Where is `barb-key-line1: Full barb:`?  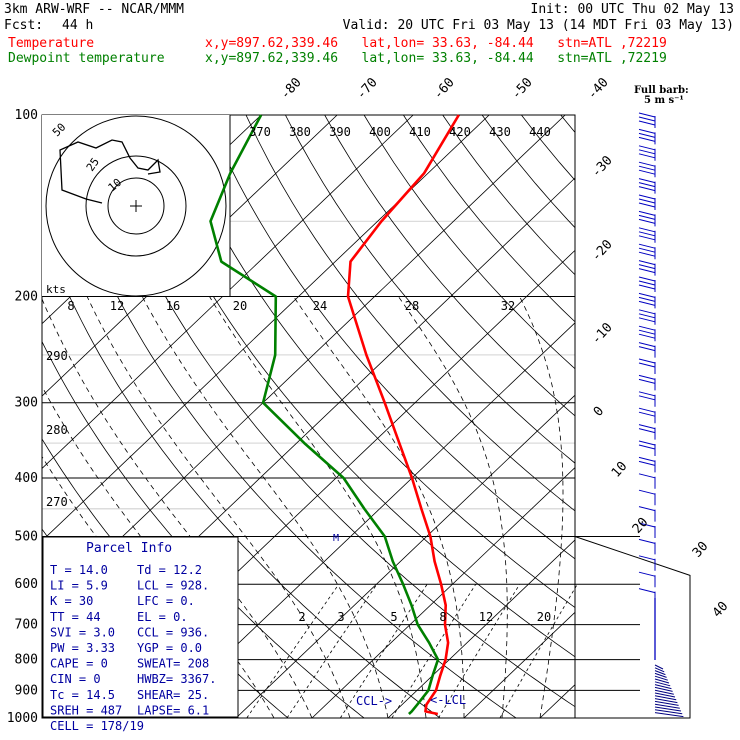
barb-key-line1: Full barb: is located at coordinates (661, 90).